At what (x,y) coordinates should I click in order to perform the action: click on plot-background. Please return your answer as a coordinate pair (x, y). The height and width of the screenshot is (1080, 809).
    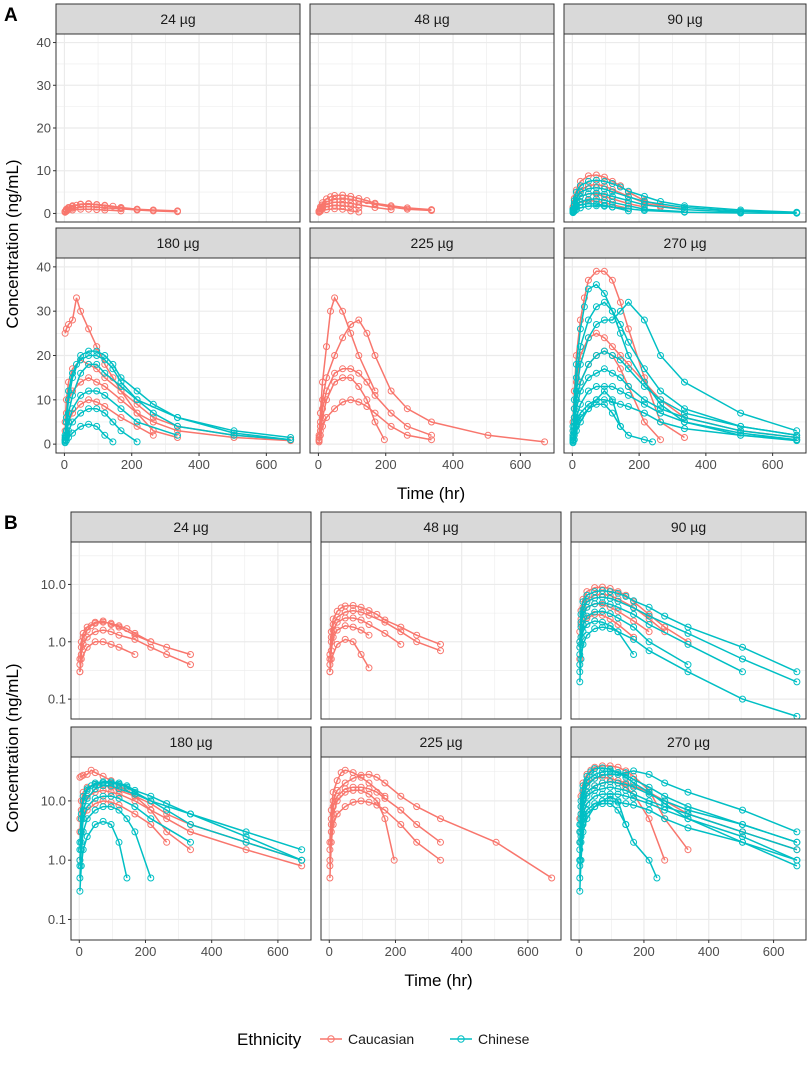
    Looking at the image, I should click on (191, 630).